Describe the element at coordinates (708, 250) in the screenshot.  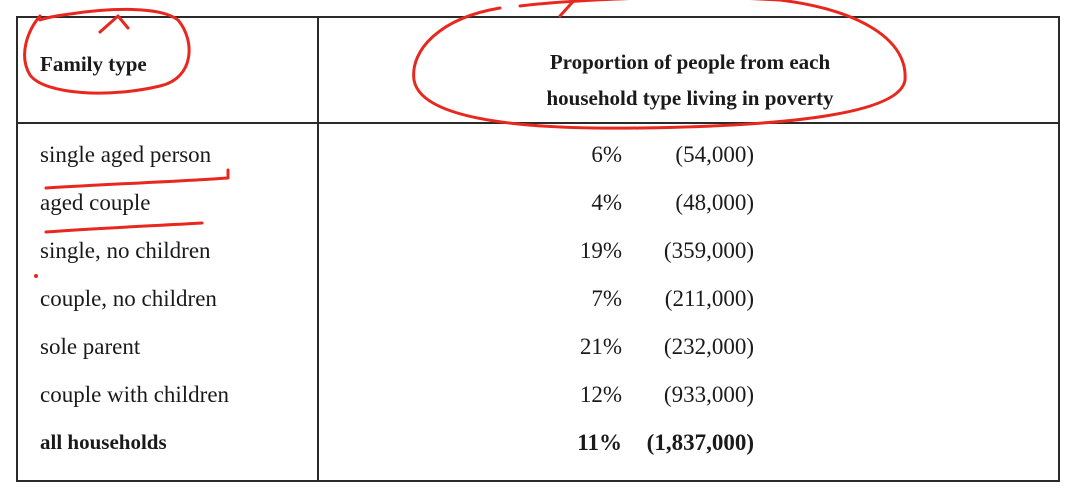
I see `row-count: (359,000)` at that location.